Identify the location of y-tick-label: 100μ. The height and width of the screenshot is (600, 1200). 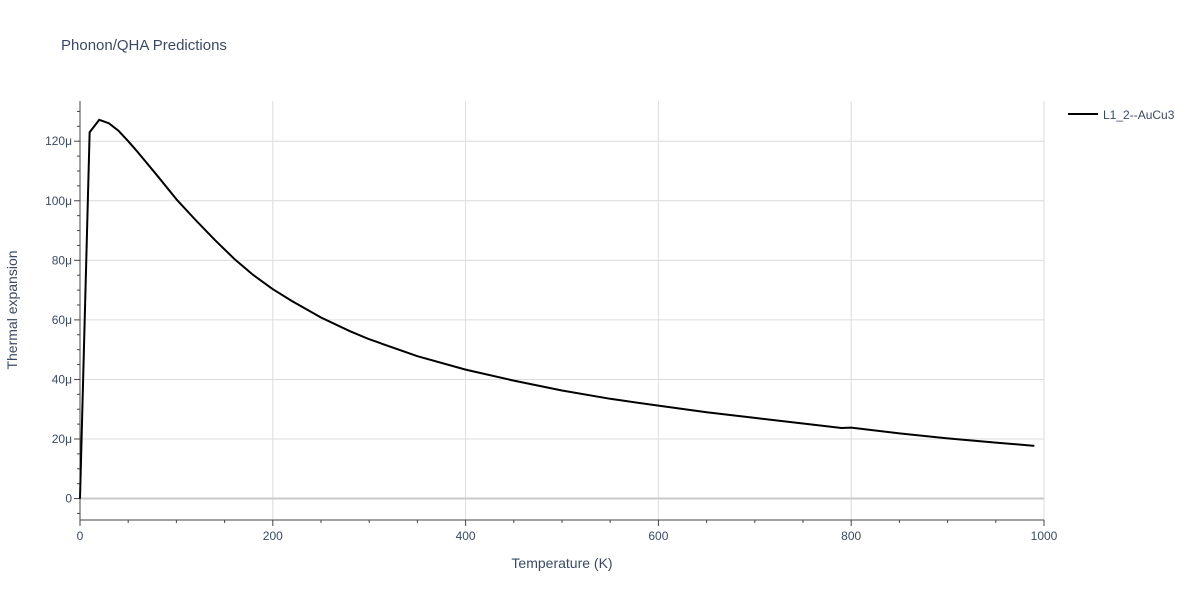
(58, 201).